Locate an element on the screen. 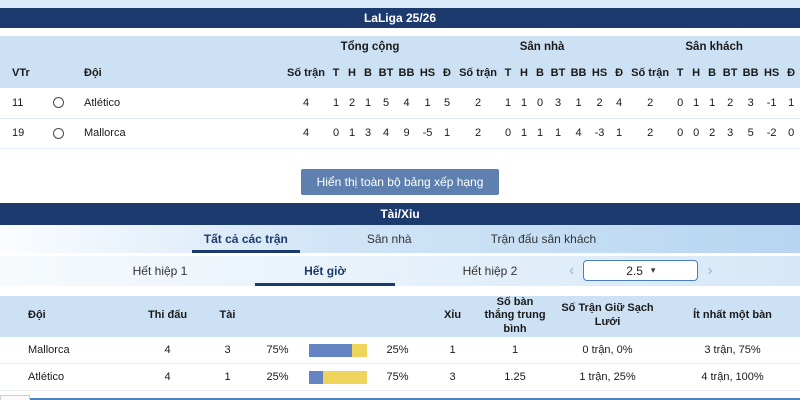  goal-line-dropdown: 2.5 ▾ is located at coordinates (641, 270).